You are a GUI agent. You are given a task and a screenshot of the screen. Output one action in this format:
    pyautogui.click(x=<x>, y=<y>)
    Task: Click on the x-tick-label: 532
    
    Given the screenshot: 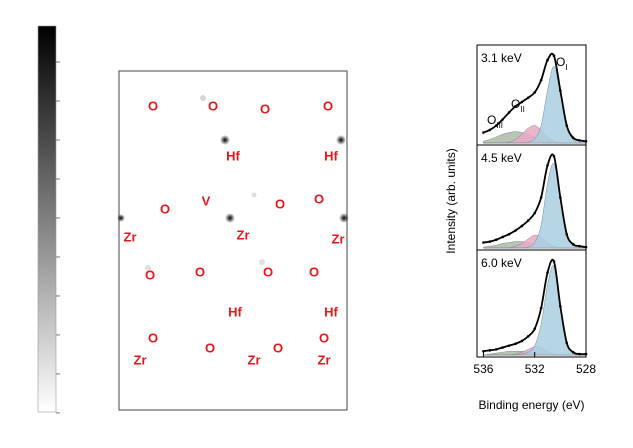 What is the action you would take?
    pyautogui.click(x=535, y=369)
    